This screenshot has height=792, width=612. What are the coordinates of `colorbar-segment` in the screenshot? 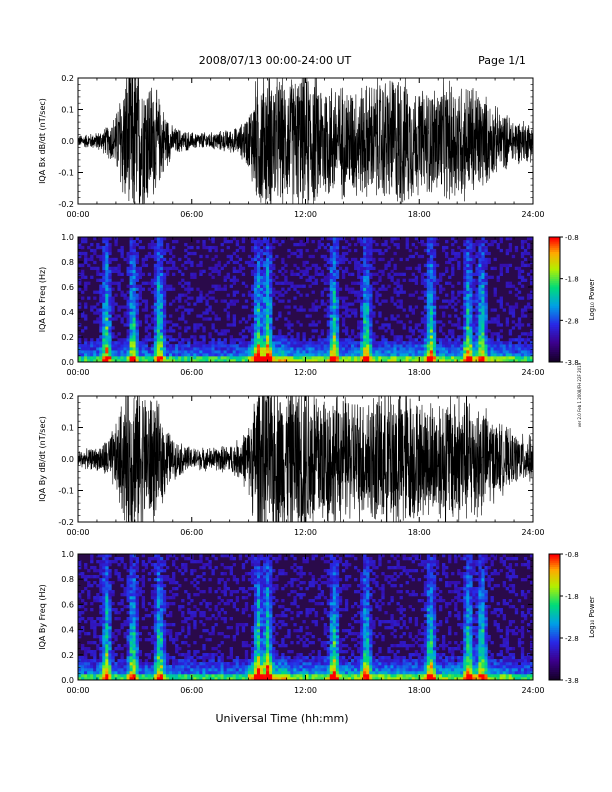 It's located at (554, 315).